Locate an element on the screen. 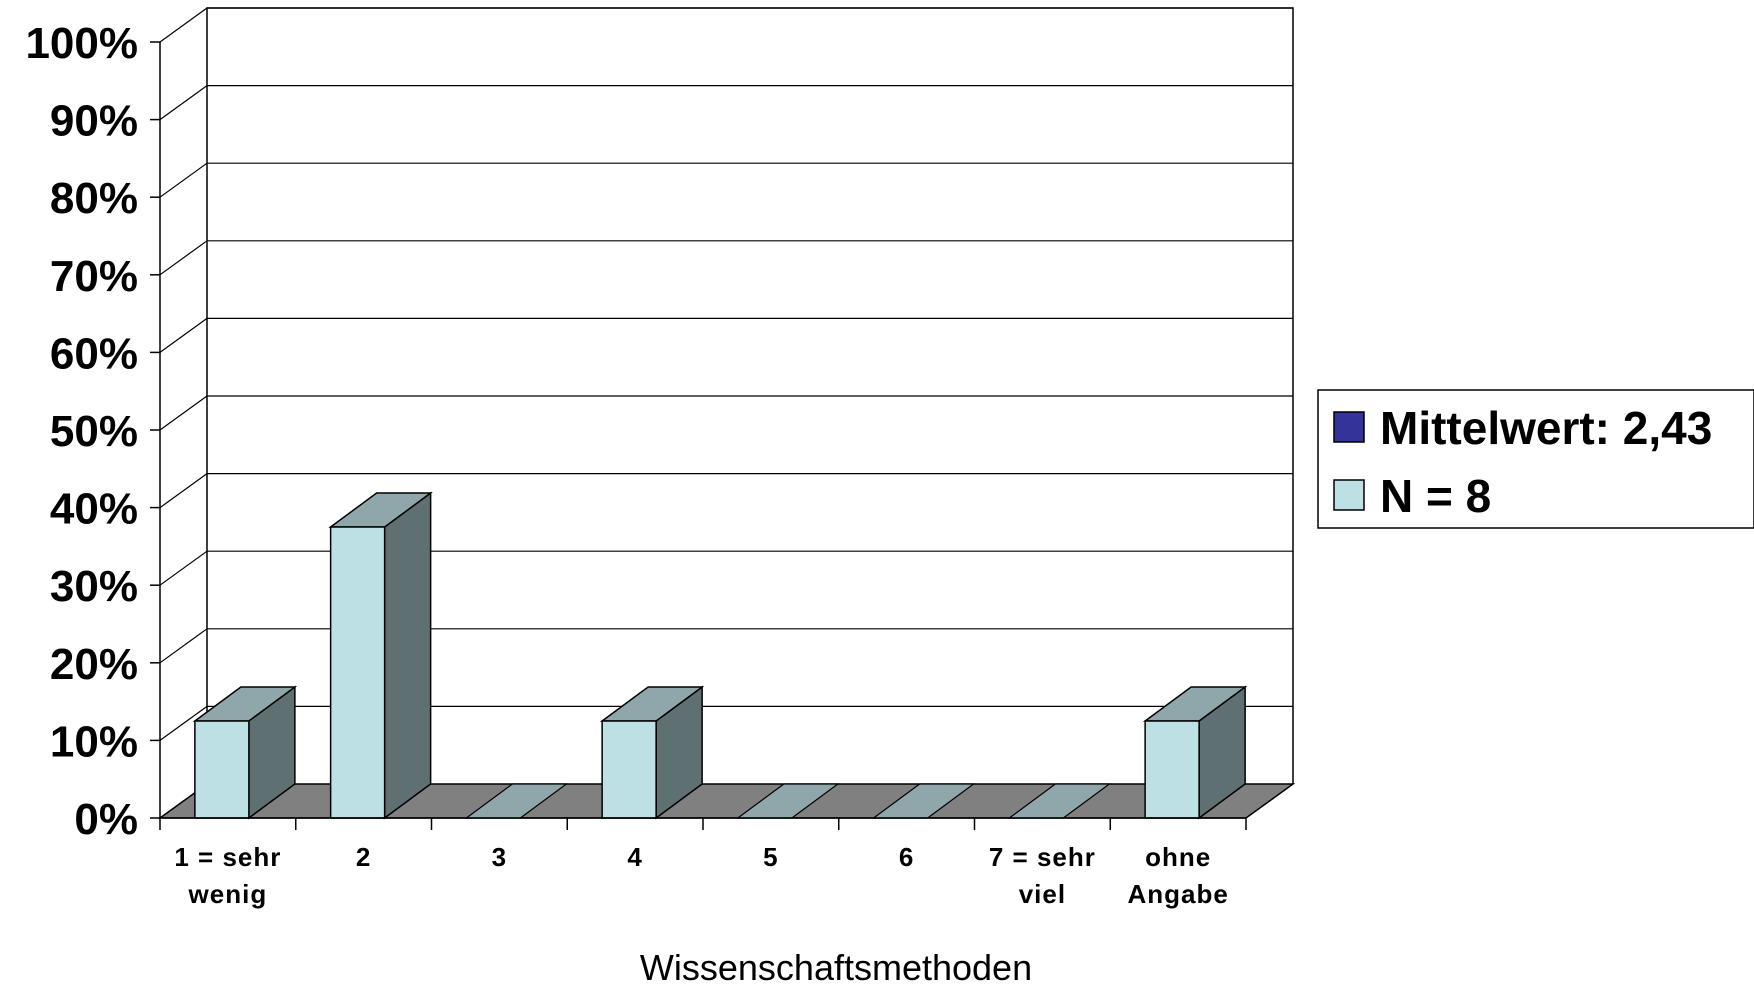  legend-label: N = 8 is located at coordinates (1435, 496).